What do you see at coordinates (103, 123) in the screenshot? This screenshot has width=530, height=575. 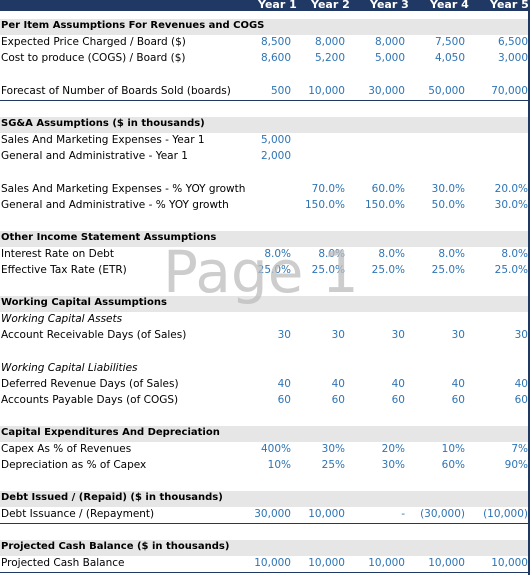 I see `row-label: SG&A Assumptions ($ in thousands)` at bounding box center [103, 123].